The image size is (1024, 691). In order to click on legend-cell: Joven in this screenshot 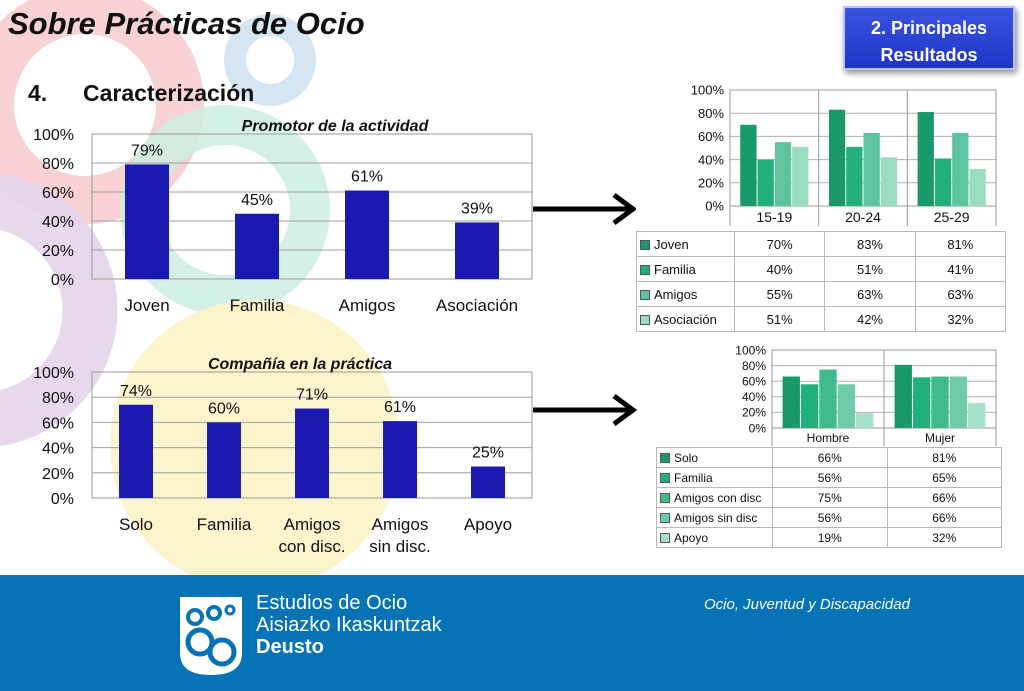, I will do `click(685, 244)`.